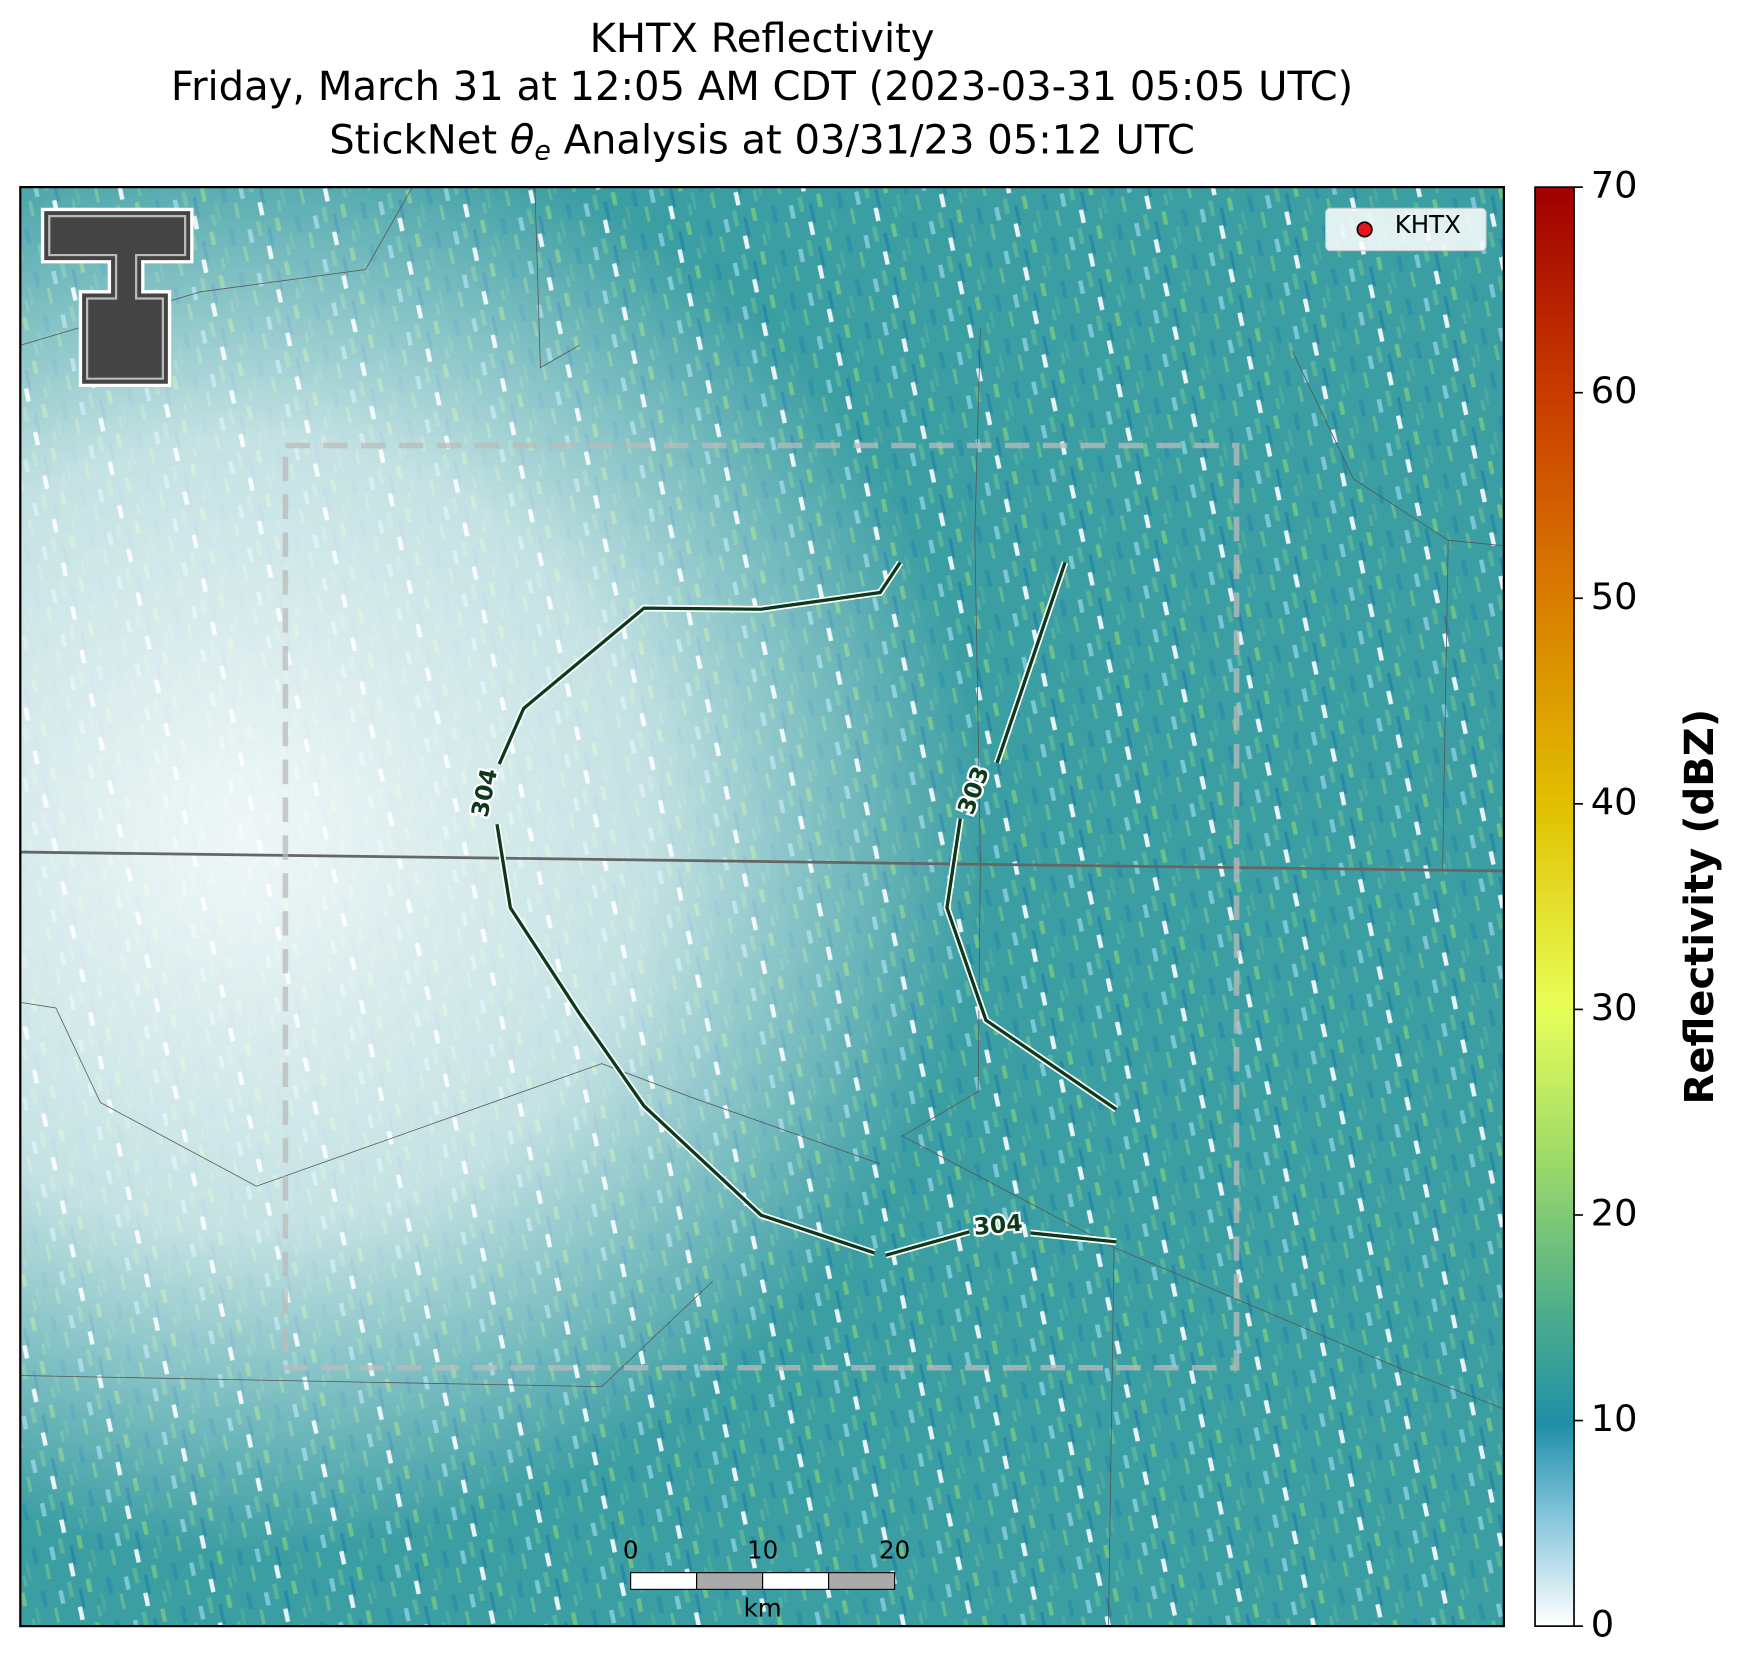 This screenshot has height=1664, width=1738. What do you see at coordinates (1606, 905) in the screenshot?
I see `colorbar-ticks: 0 10 20 30 40 50 60 70` at bounding box center [1606, 905].